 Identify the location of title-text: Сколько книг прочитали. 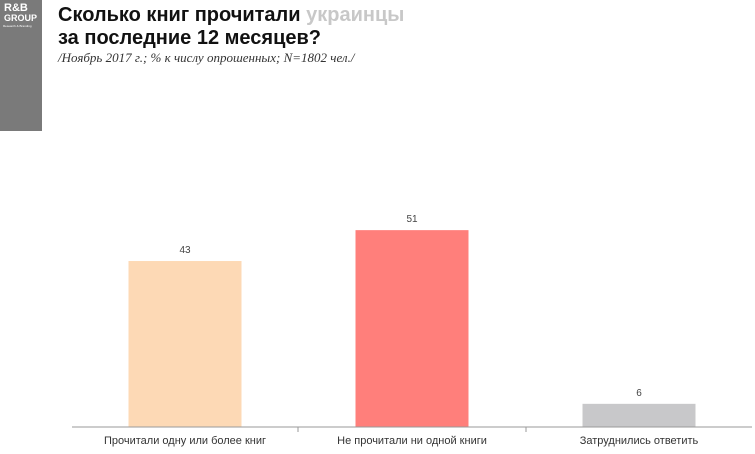
(182, 15).